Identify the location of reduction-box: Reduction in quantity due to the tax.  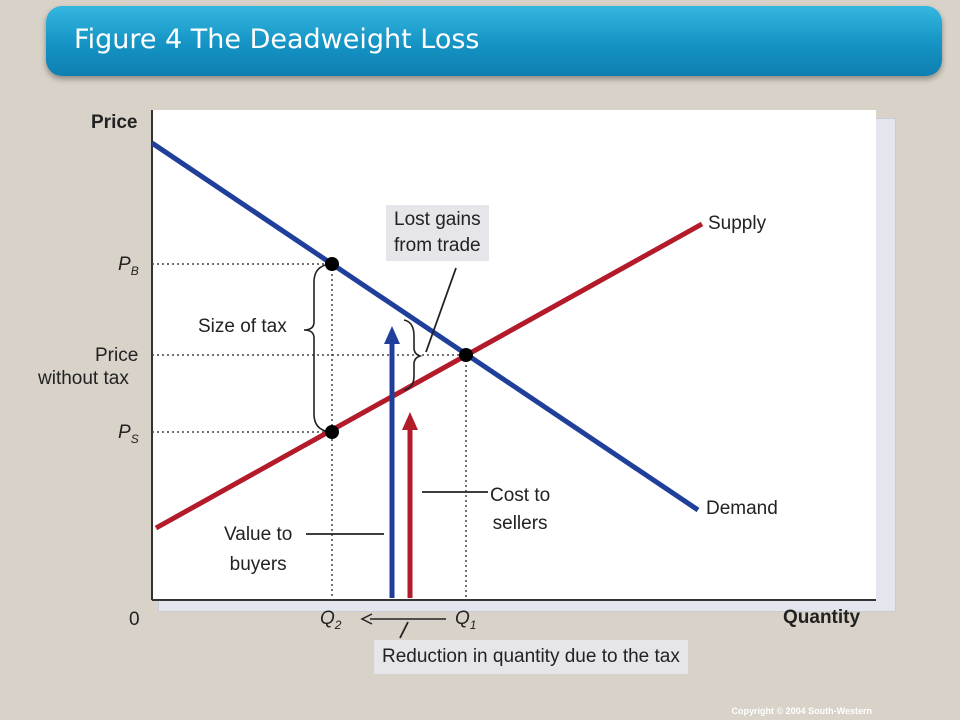
(531, 657).